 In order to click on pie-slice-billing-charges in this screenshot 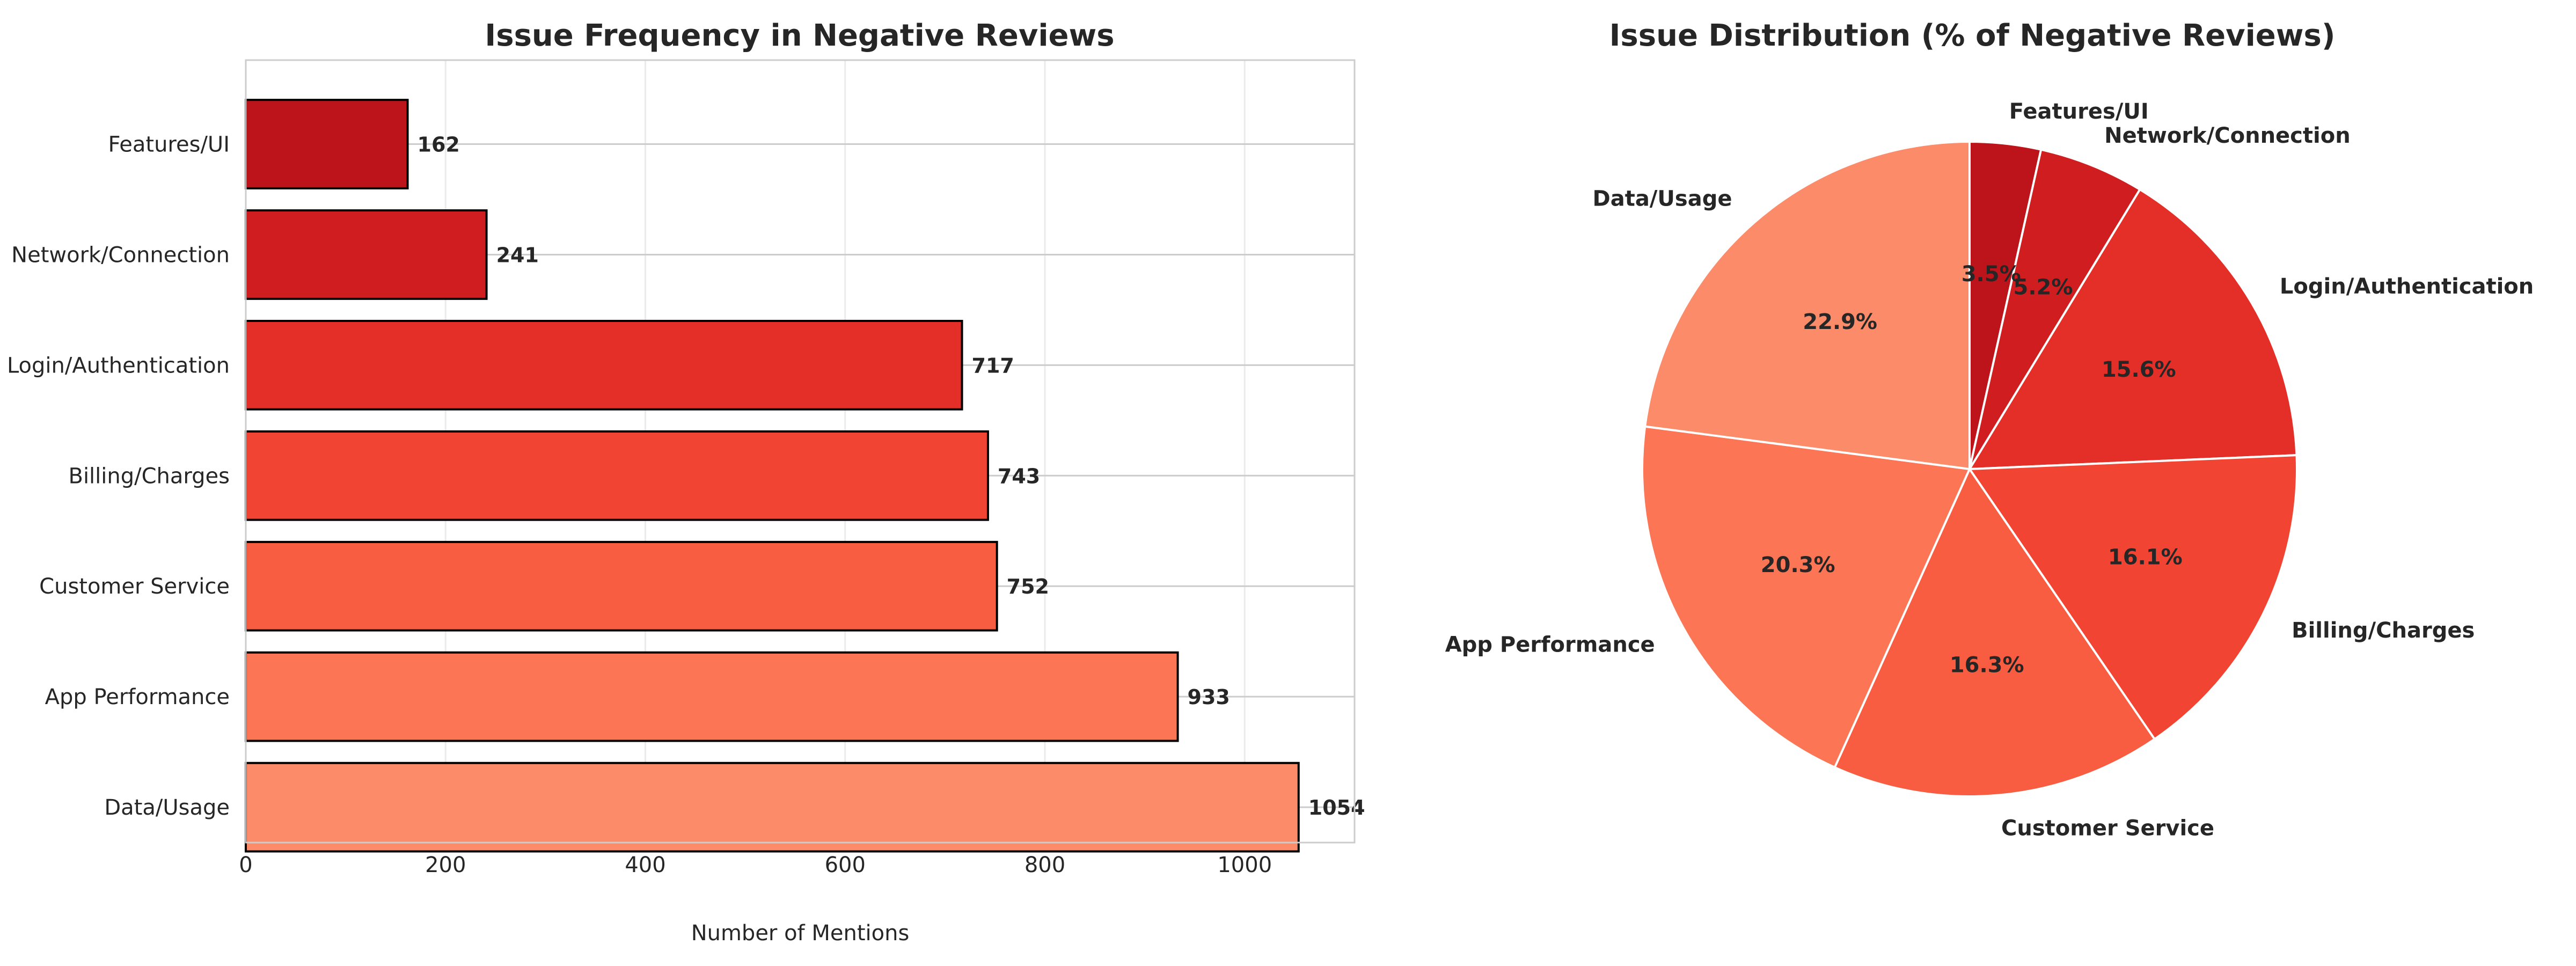, I will do `click(2132, 597)`.